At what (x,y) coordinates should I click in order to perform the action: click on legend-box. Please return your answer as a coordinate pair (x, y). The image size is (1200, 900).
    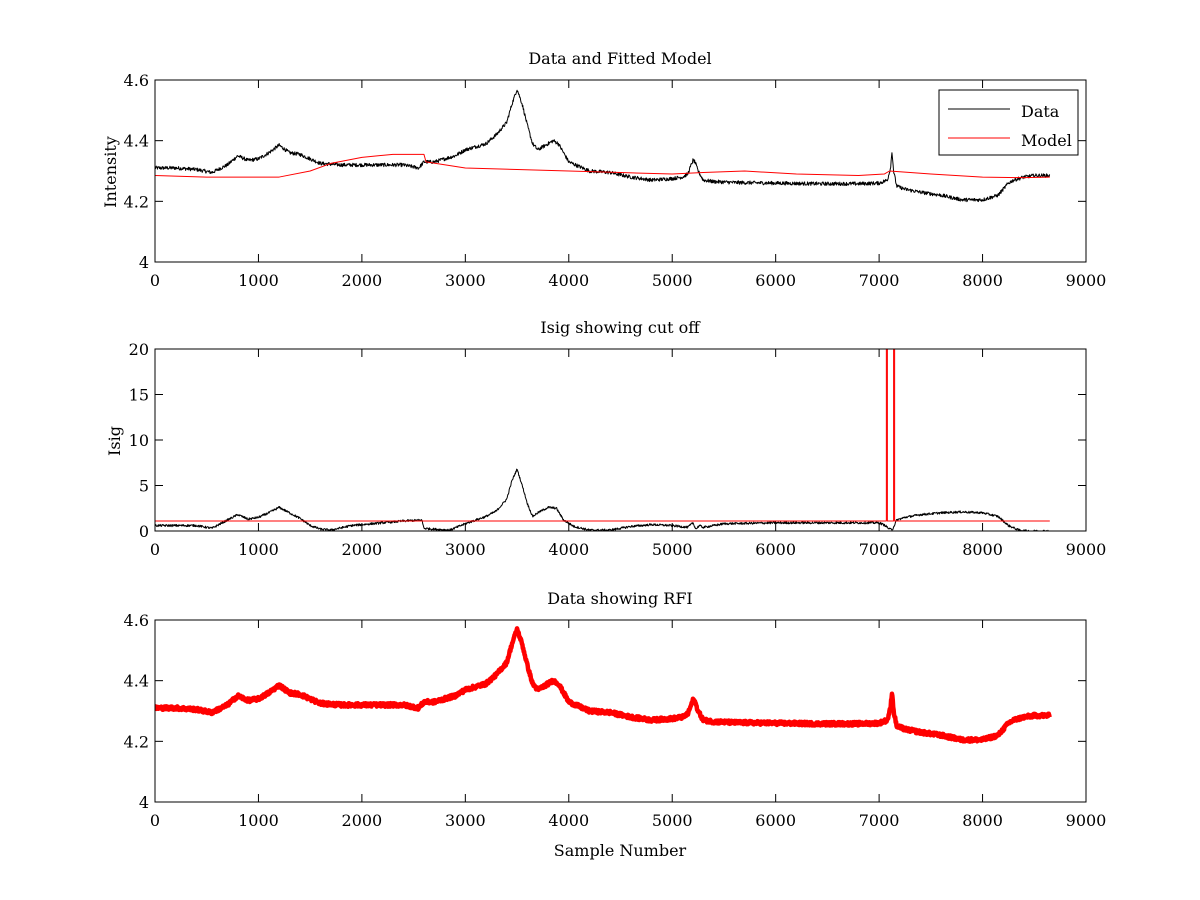
    Looking at the image, I should click on (1008, 122).